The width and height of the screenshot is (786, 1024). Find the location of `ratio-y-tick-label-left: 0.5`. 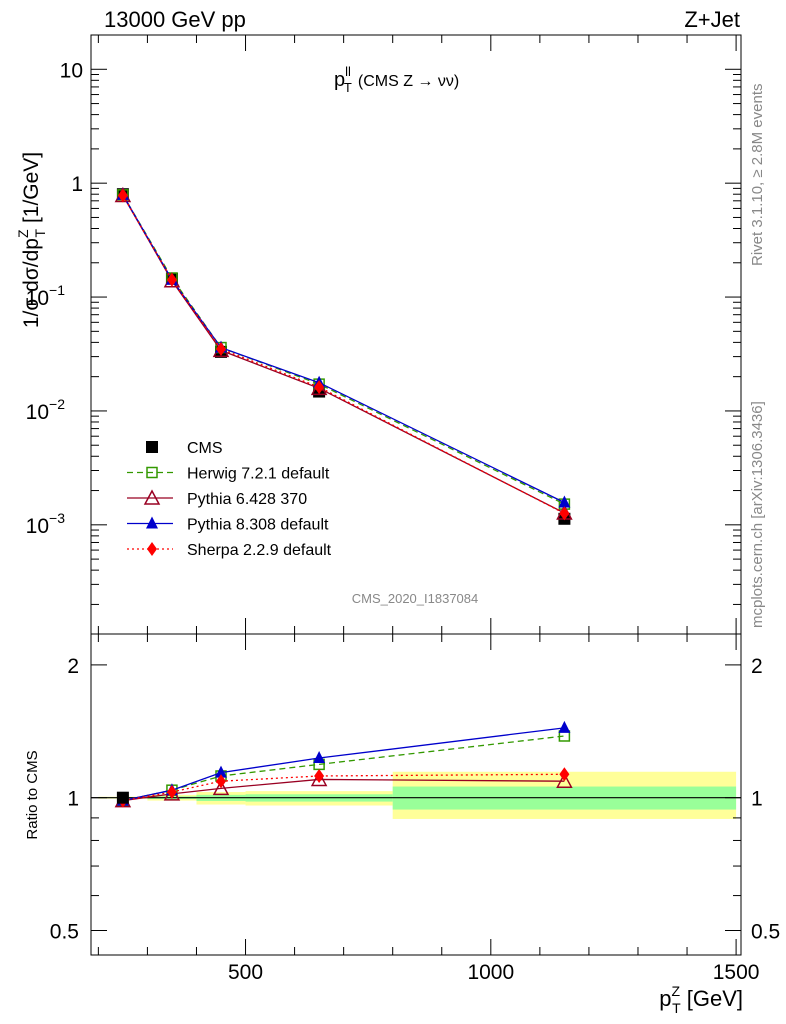

ratio-y-tick-label-left: 0.5 is located at coordinates (64, 932).